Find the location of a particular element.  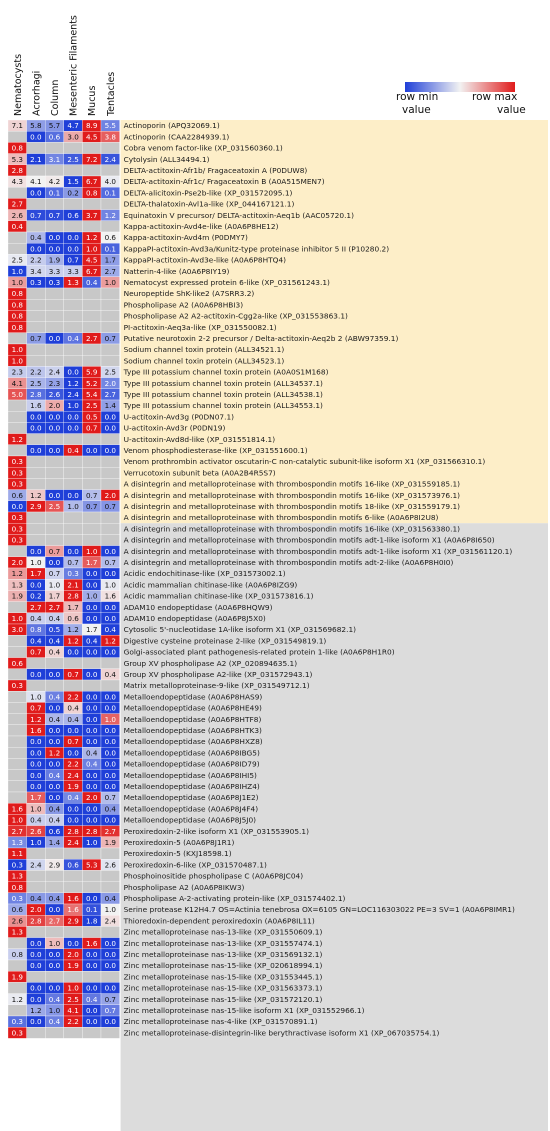

heatmap-cell-value: 1.7 is located at coordinates (35, 573).